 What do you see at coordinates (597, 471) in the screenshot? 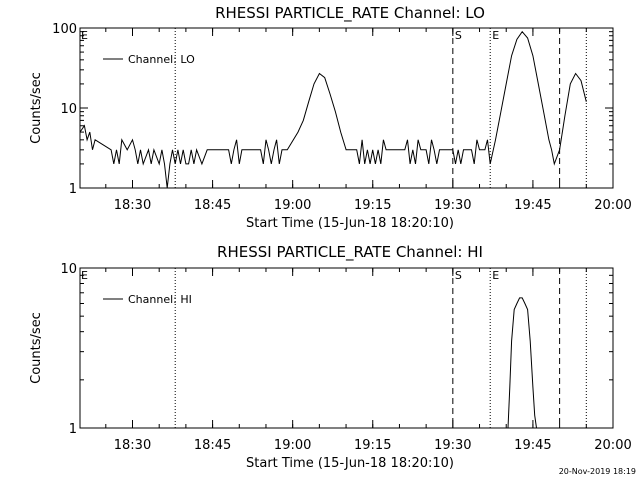
I see `timestamp-stamp: 20-Nov-2019 18:19` at bounding box center [597, 471].